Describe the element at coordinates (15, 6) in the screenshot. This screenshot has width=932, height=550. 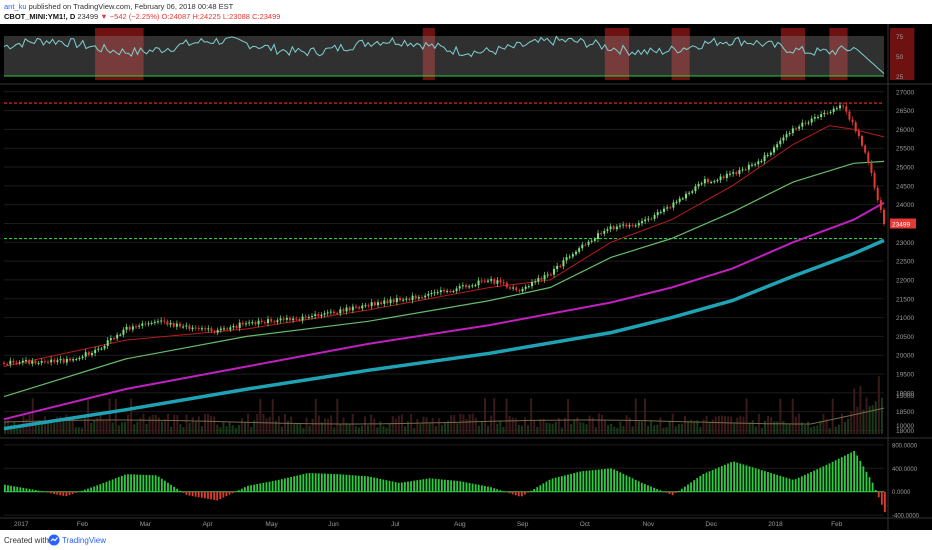
I see `author-link: ant_ku` at that location.